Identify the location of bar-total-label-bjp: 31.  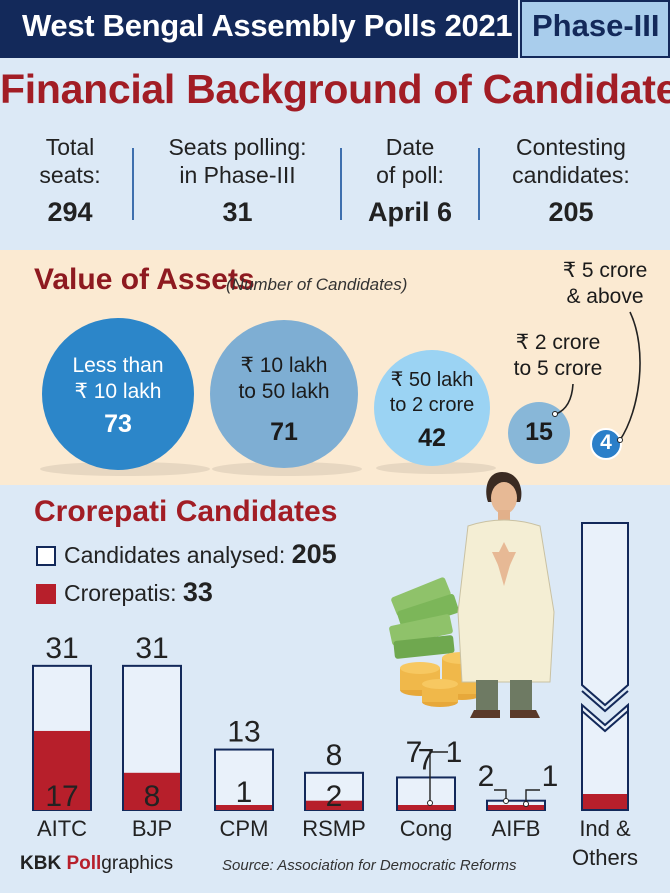
(151, 648).